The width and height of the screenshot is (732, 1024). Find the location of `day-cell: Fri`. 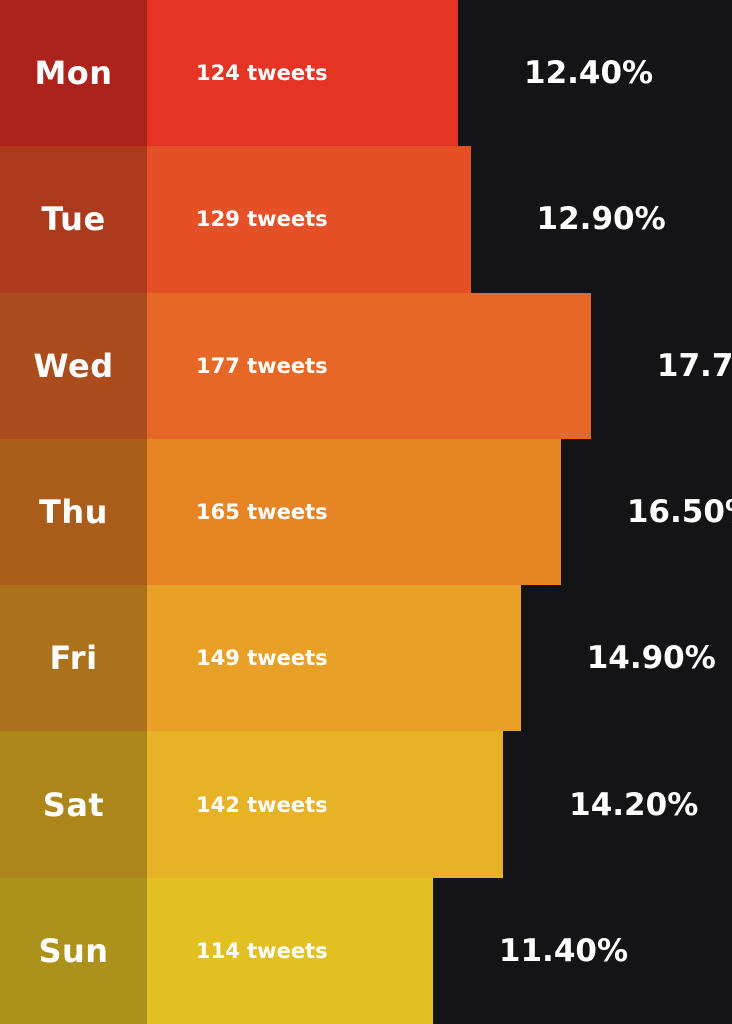

day-cell: Fri is located at coordinates (73, 658).